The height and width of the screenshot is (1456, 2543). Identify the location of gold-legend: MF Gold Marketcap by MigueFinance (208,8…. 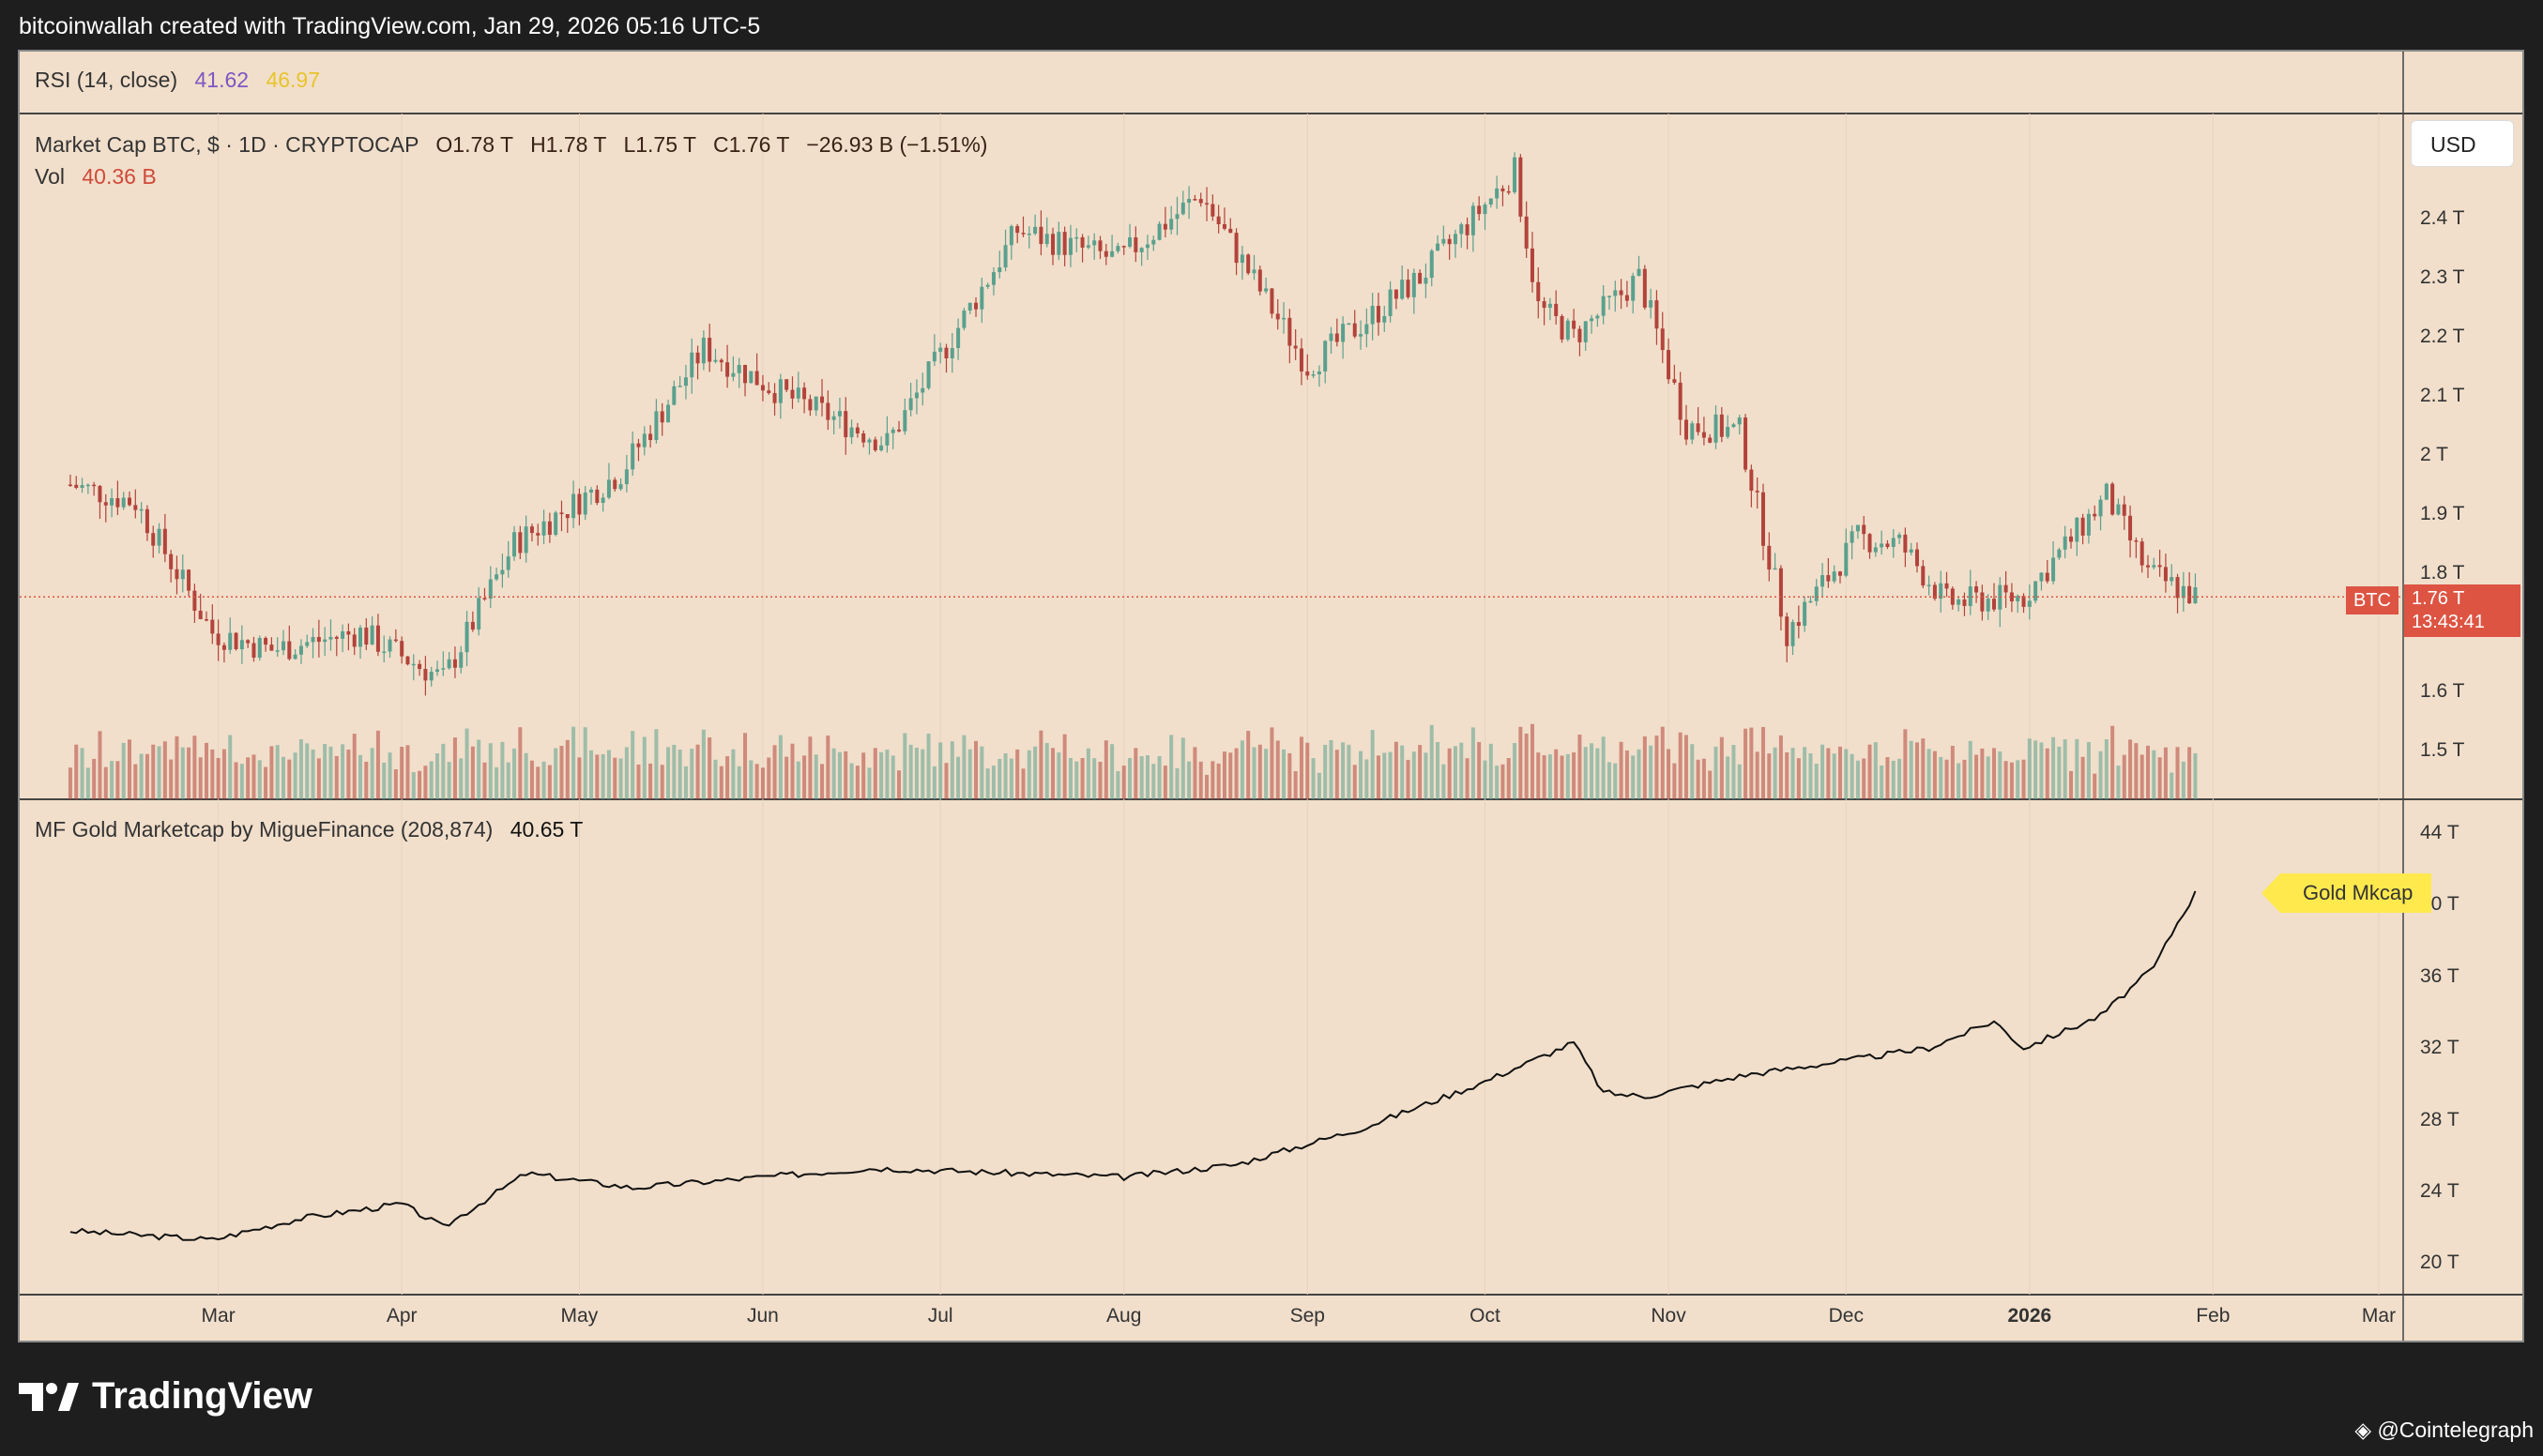
(309, 829).